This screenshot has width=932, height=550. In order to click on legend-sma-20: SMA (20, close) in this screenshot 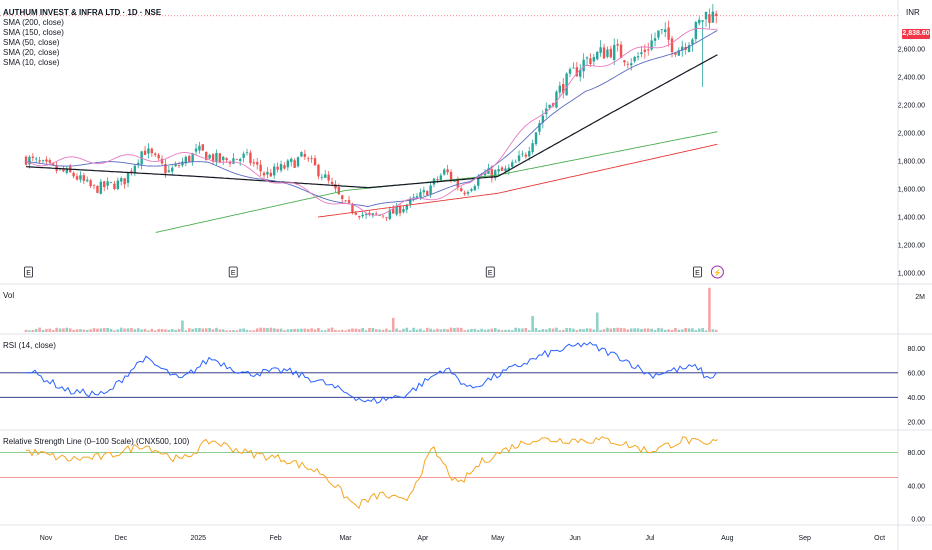, I will do `click(31, 52)`.